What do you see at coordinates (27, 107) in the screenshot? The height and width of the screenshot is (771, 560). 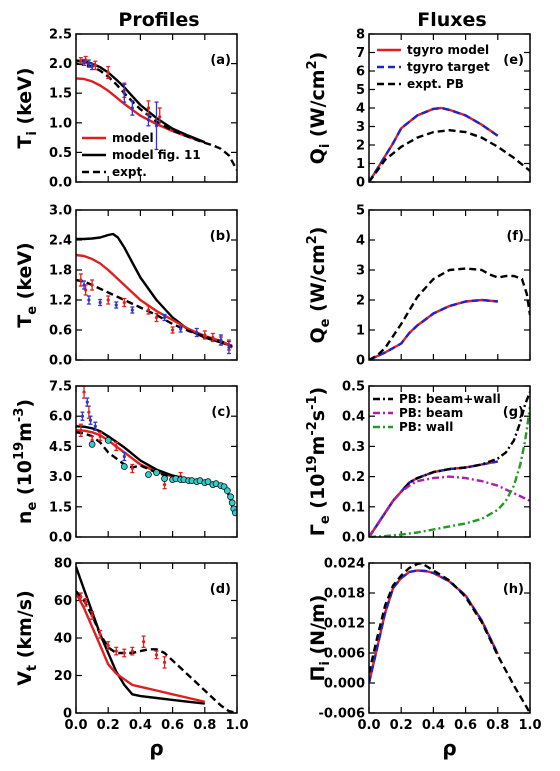 I see `ylabel-a: Ti (keV)` at bounding box center [27, 107].